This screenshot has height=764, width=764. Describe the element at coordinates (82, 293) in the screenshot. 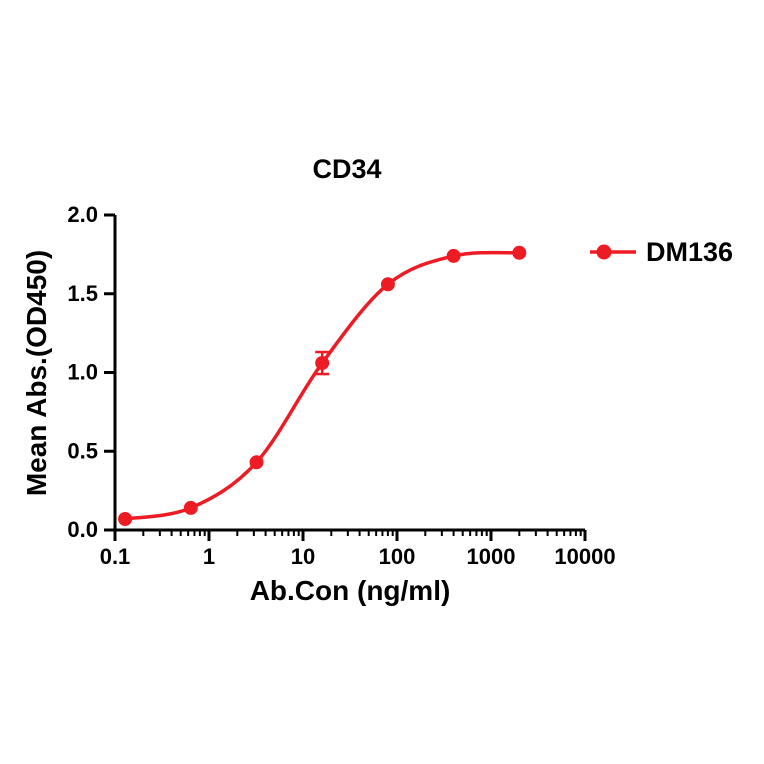

I see `y-tick-label: 1.5` at that location.